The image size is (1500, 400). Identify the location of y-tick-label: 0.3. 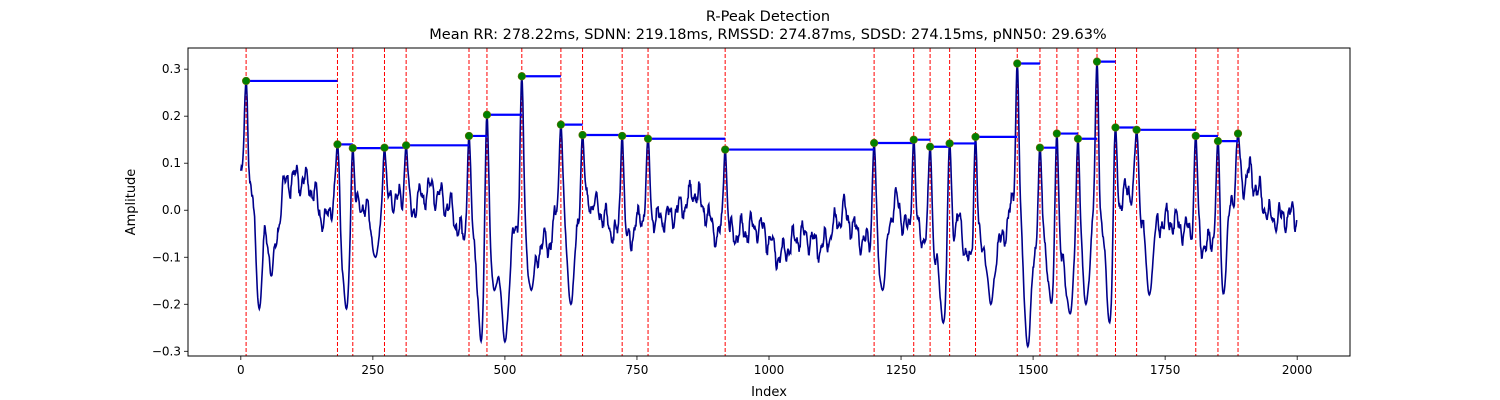
(171, 69).